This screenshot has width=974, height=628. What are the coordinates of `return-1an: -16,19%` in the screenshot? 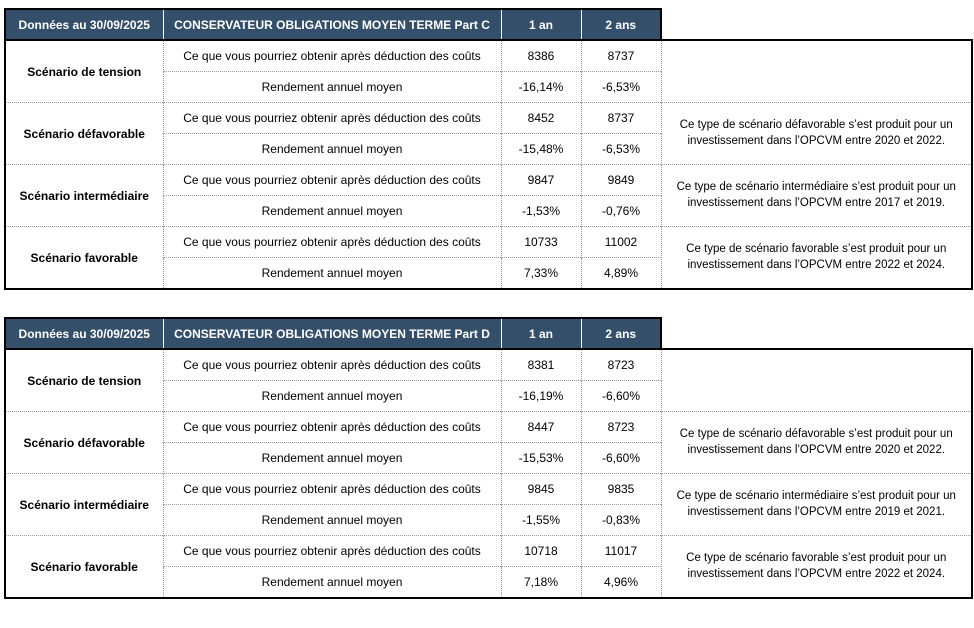 It's located at (540, 396).